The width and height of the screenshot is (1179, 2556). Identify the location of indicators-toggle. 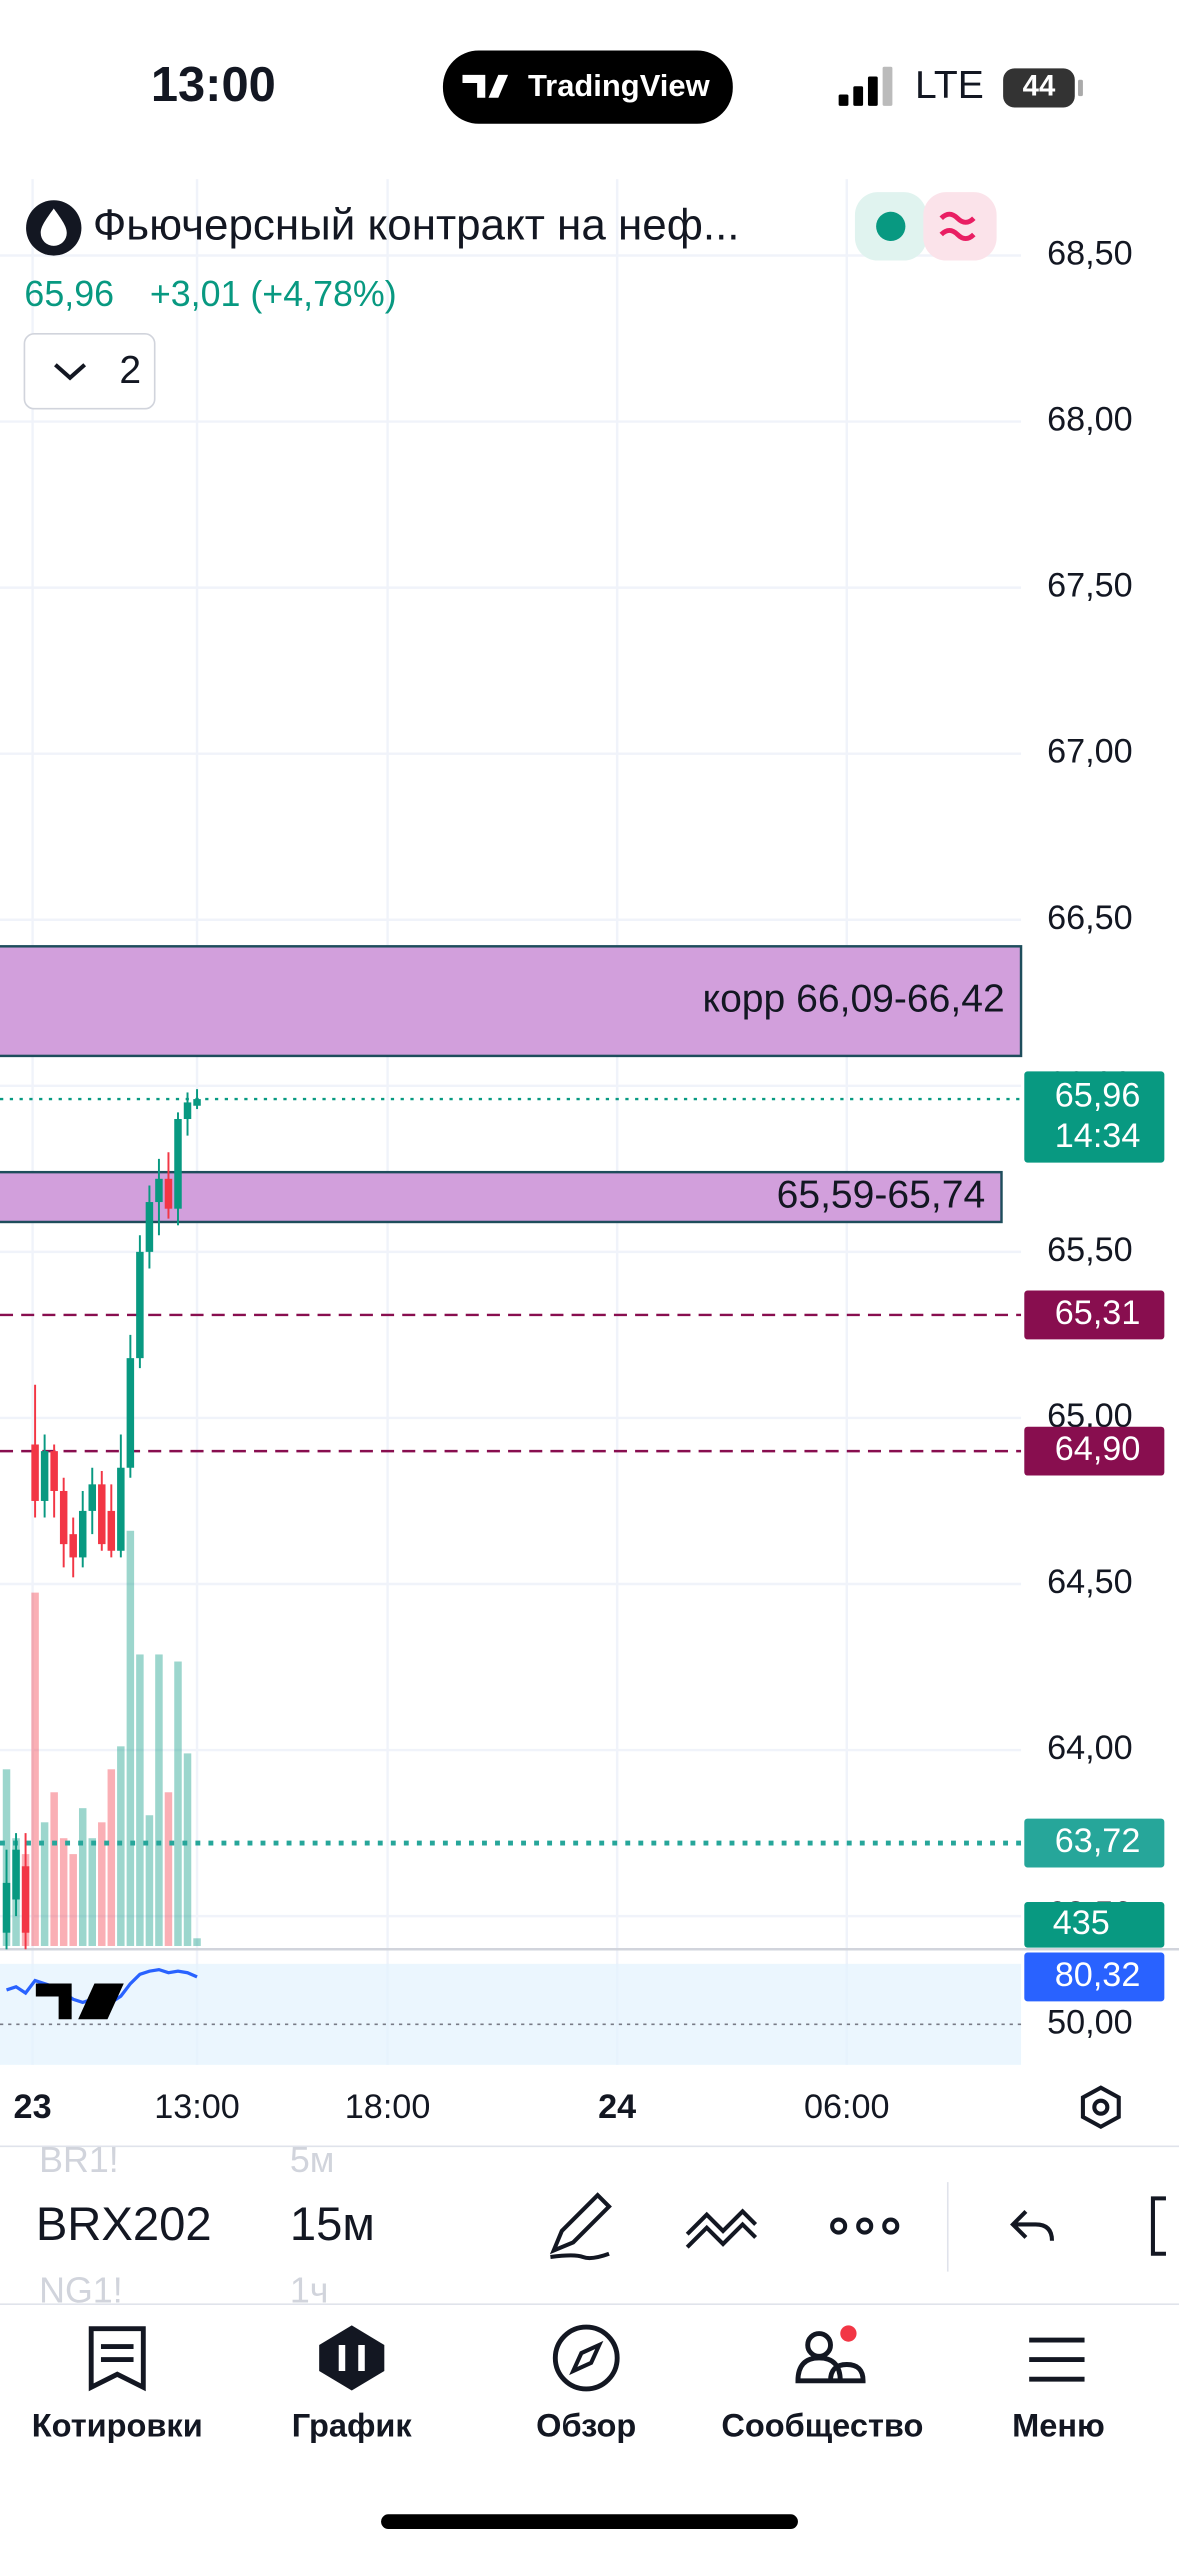
(89, 371).